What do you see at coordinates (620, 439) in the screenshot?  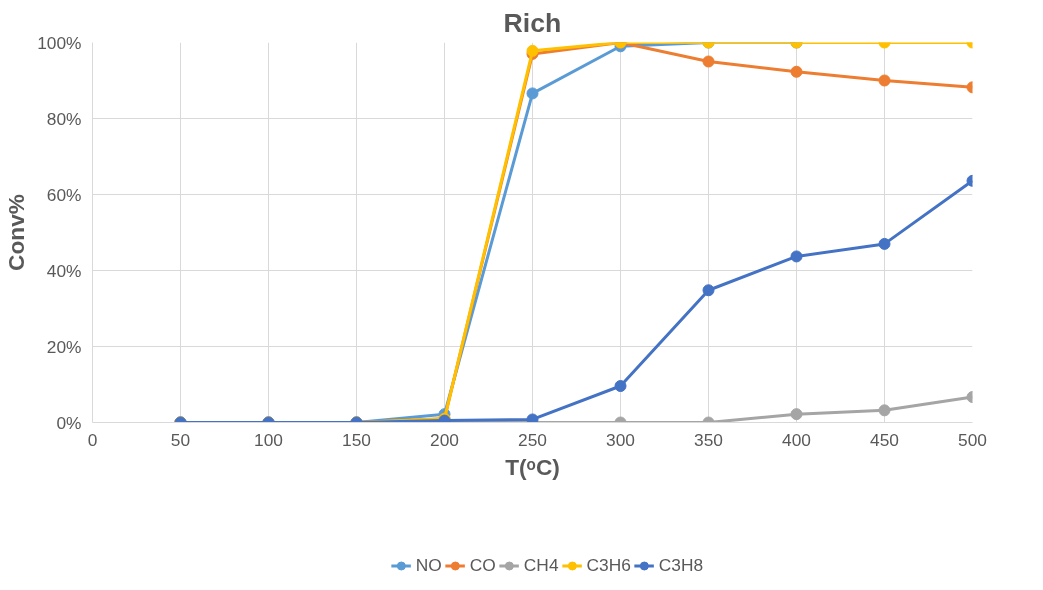 I see `x-tick-label: 300` at bounding box center [620, 439].